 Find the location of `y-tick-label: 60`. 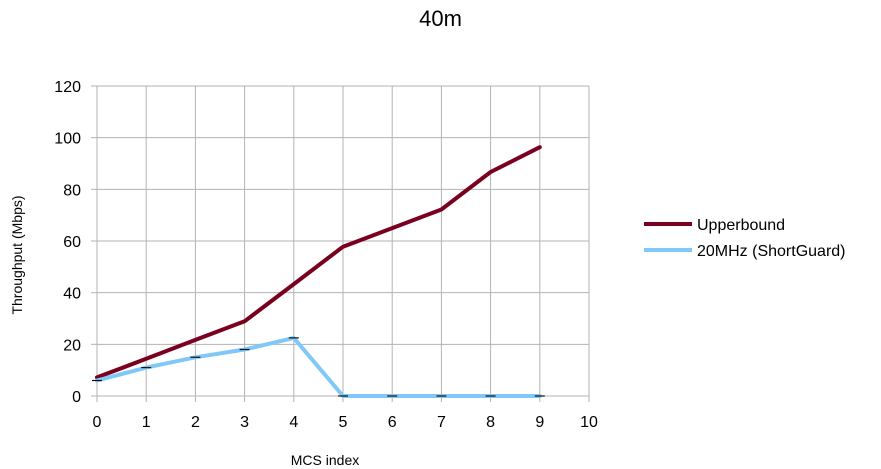

y-tick-label: 60 is located at coordinates (72, 242).